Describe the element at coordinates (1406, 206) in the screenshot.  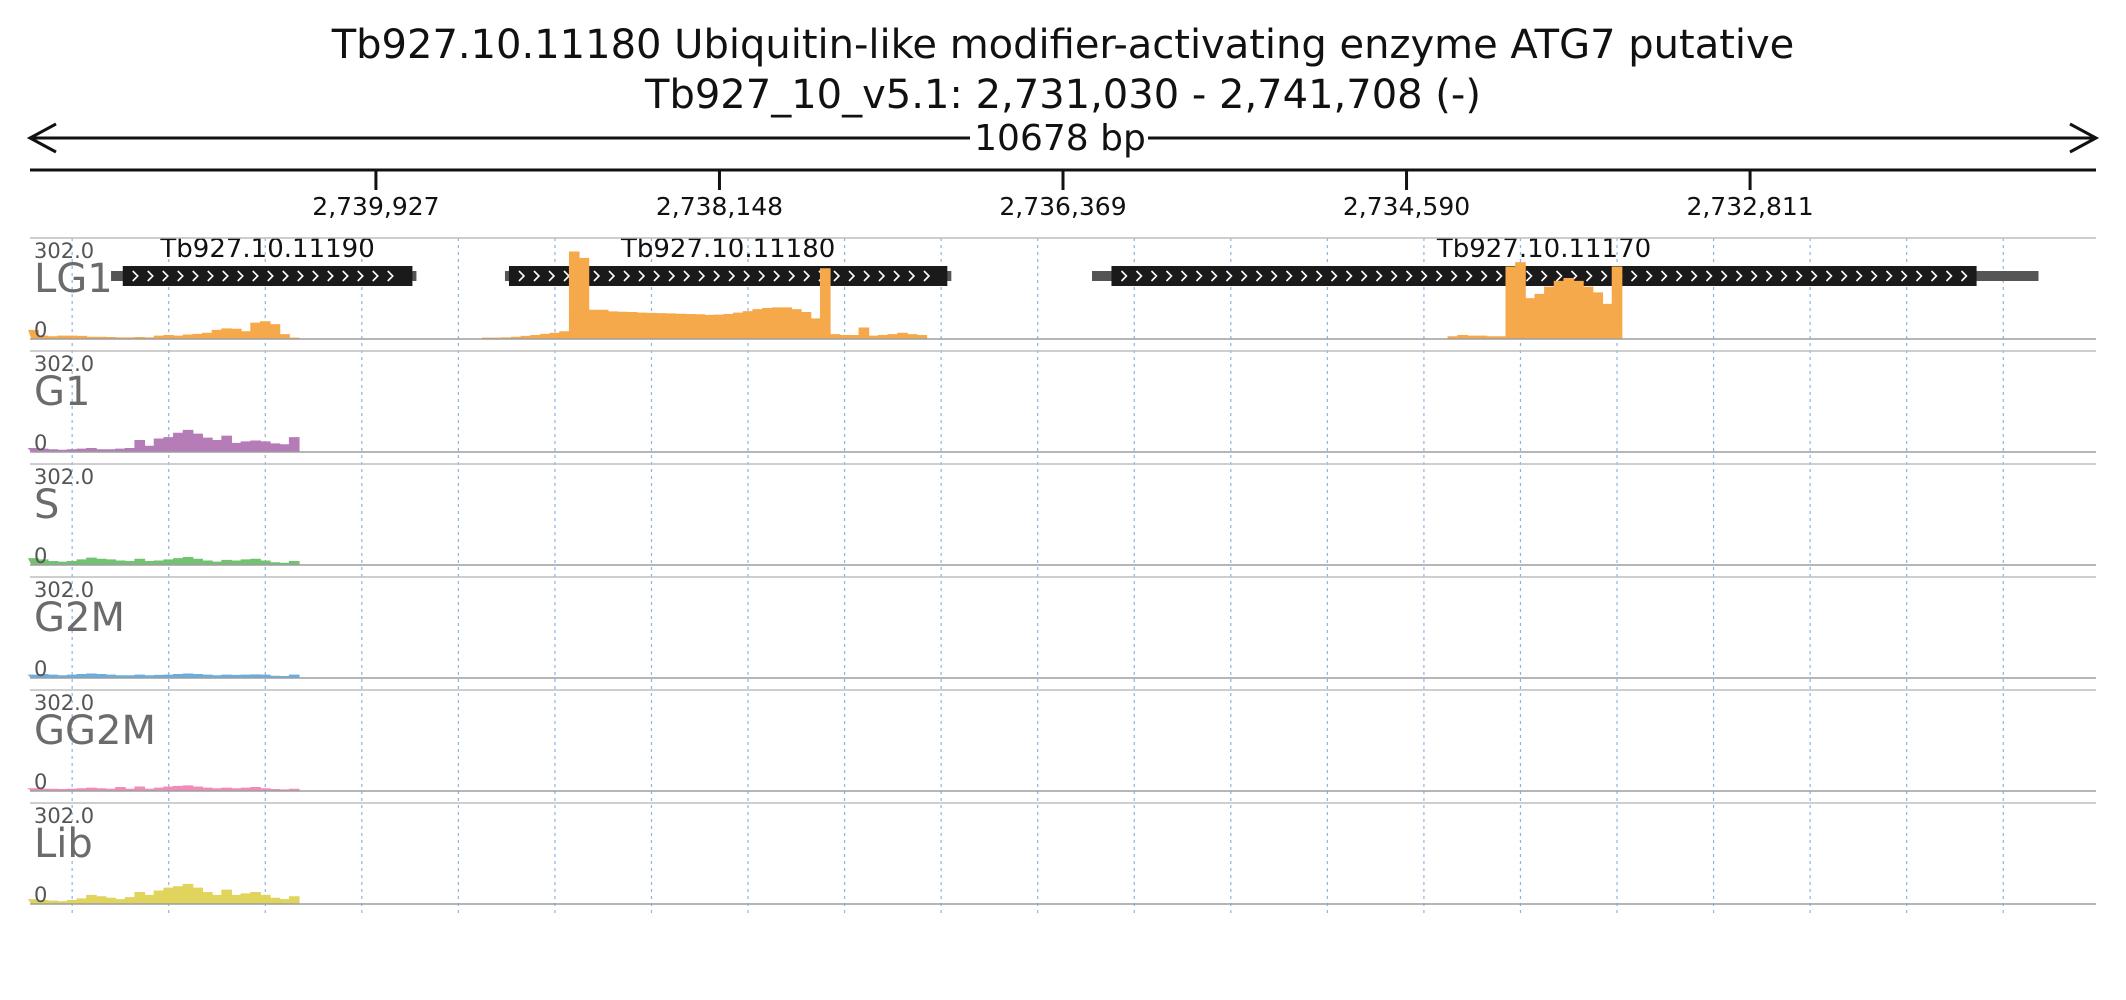
I see `x-tick-label: 2,734,590` at that location.